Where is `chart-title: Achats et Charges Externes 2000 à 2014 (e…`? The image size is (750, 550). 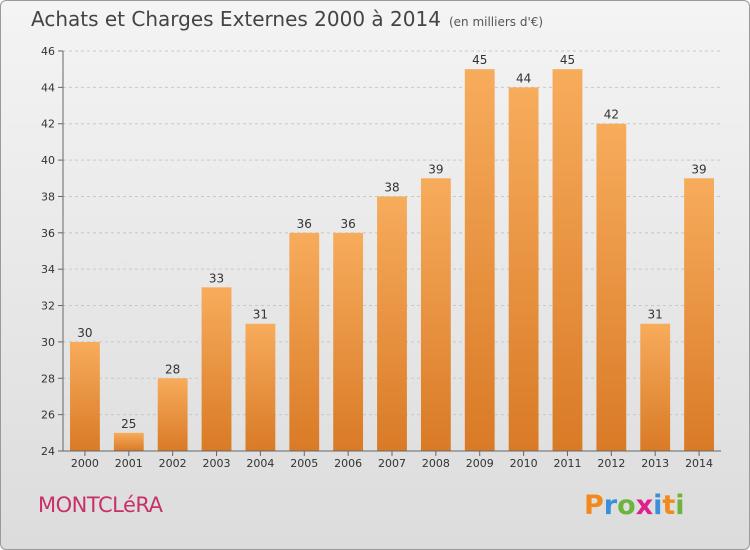 chart-title: Achats et Charges Externes 2000 à 2014 (e… is located at coordinates (287, 19).